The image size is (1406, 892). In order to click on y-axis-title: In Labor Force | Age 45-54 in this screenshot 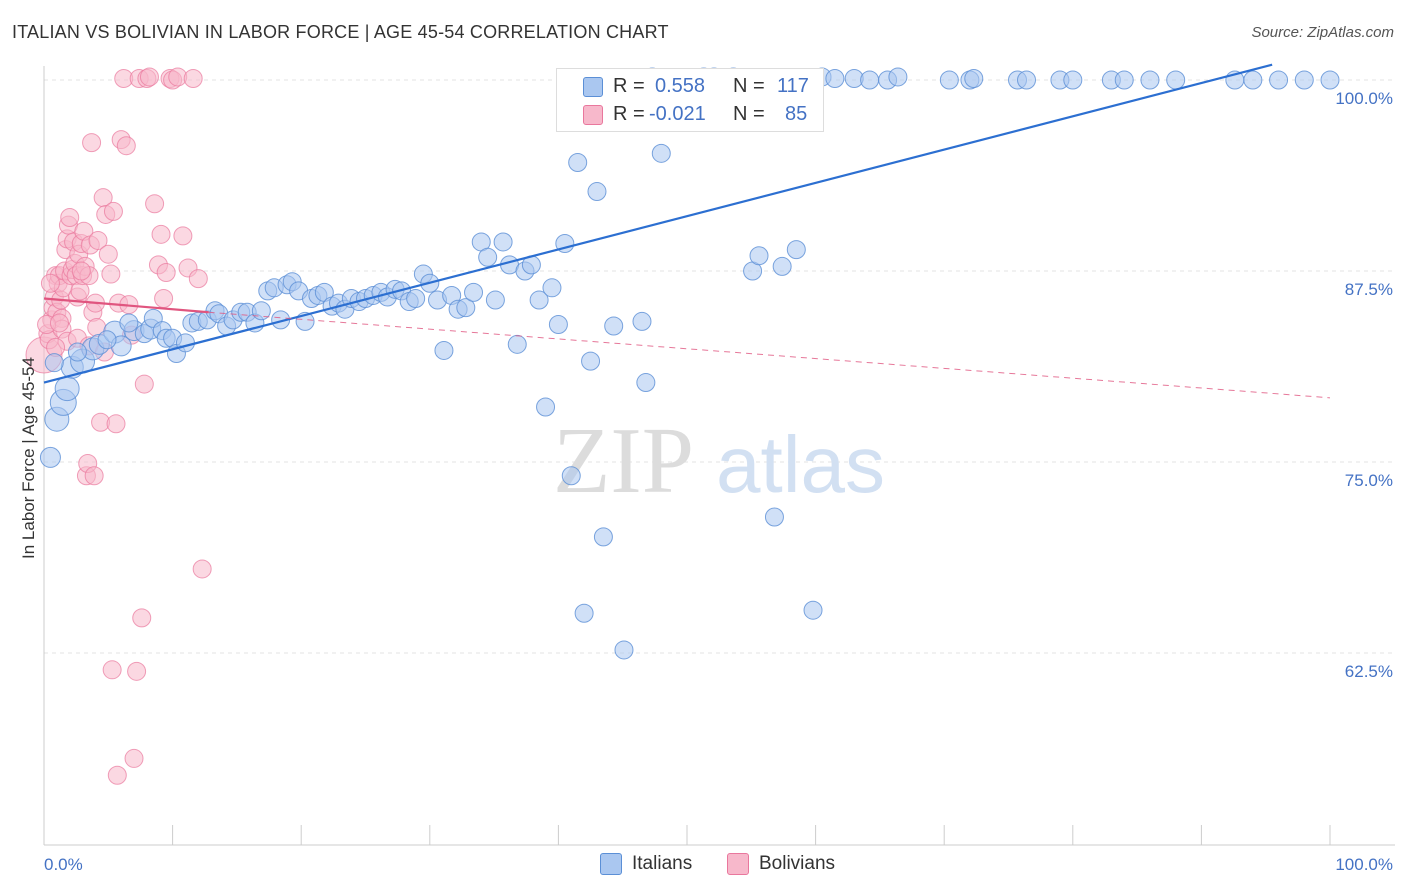, I will do `click(28, 458)`.